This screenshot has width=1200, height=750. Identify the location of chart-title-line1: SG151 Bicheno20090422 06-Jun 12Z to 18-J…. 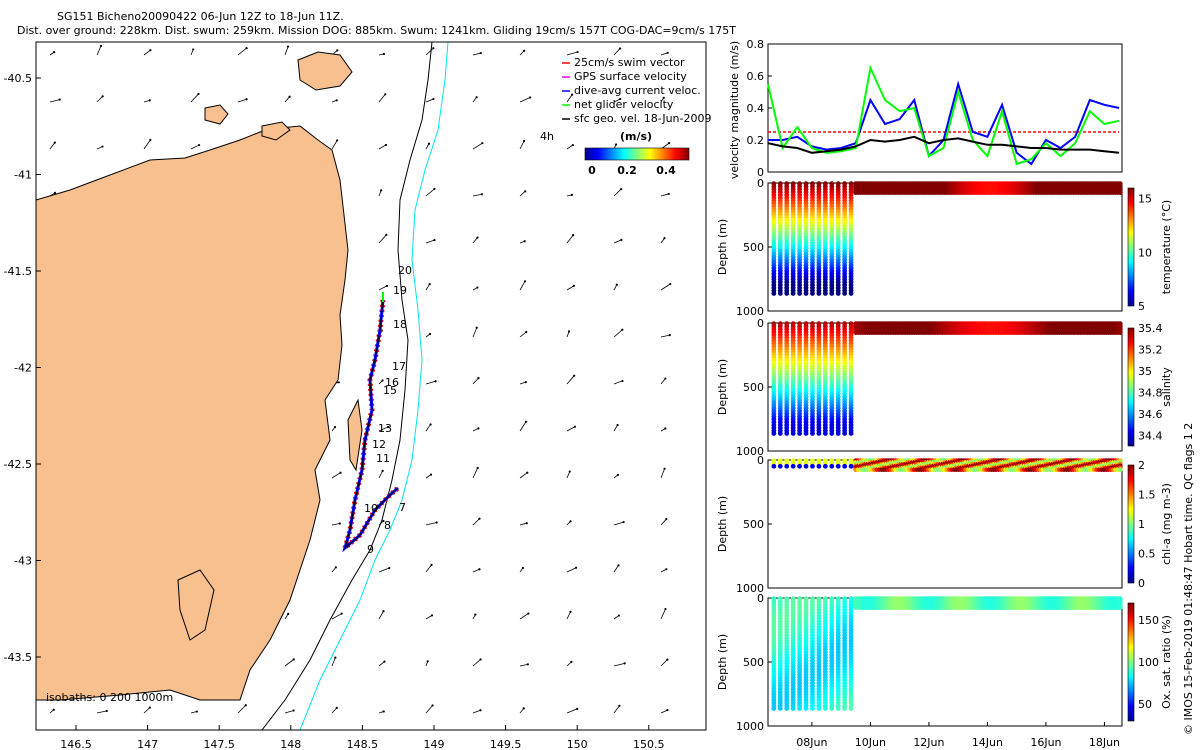
(200, 16).